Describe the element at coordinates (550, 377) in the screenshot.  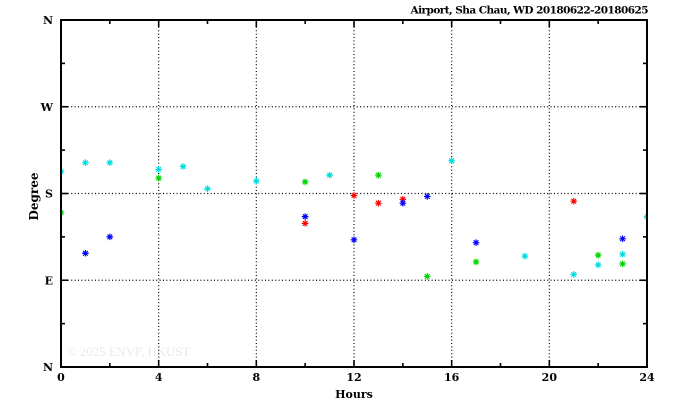
I see `x-tick-label: 20` at that location.